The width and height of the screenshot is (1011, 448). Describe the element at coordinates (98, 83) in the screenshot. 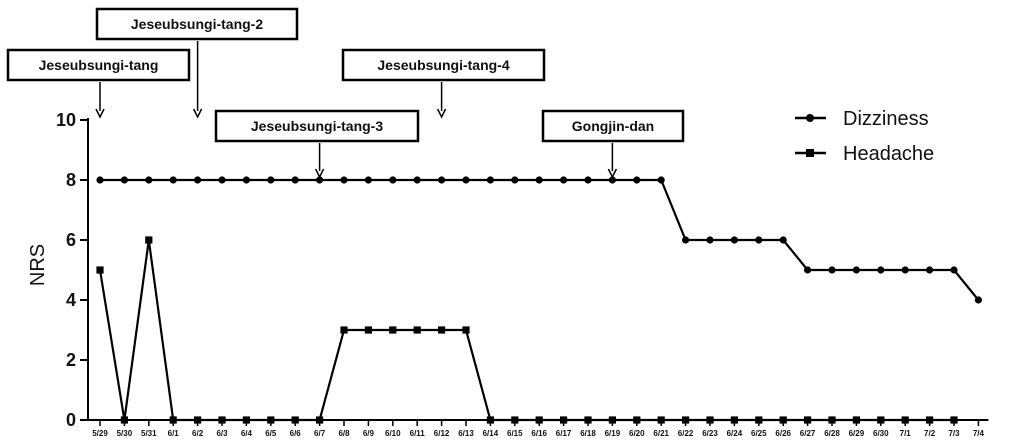

I see `annotation: Jeseubsungi-tang` at that location.